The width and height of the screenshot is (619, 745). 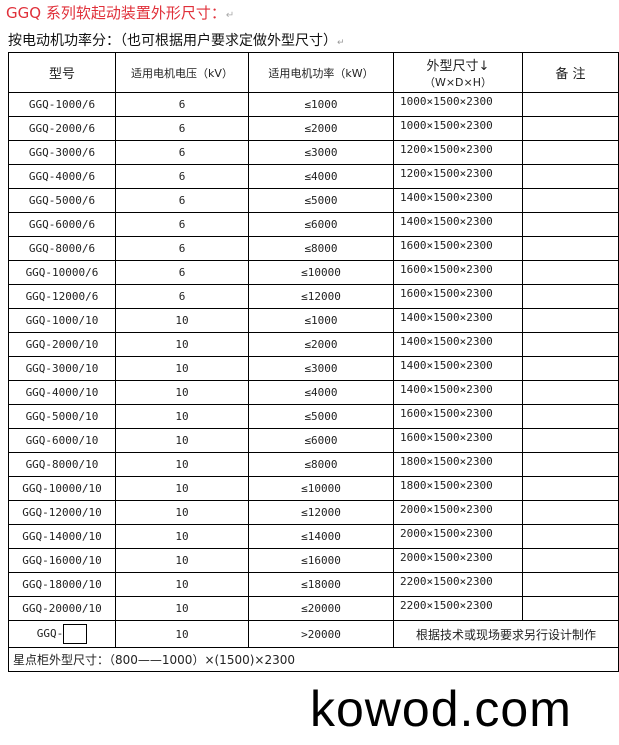 I want to click on cell-model: GGQ-3000/6, so click(x=62, y=152).